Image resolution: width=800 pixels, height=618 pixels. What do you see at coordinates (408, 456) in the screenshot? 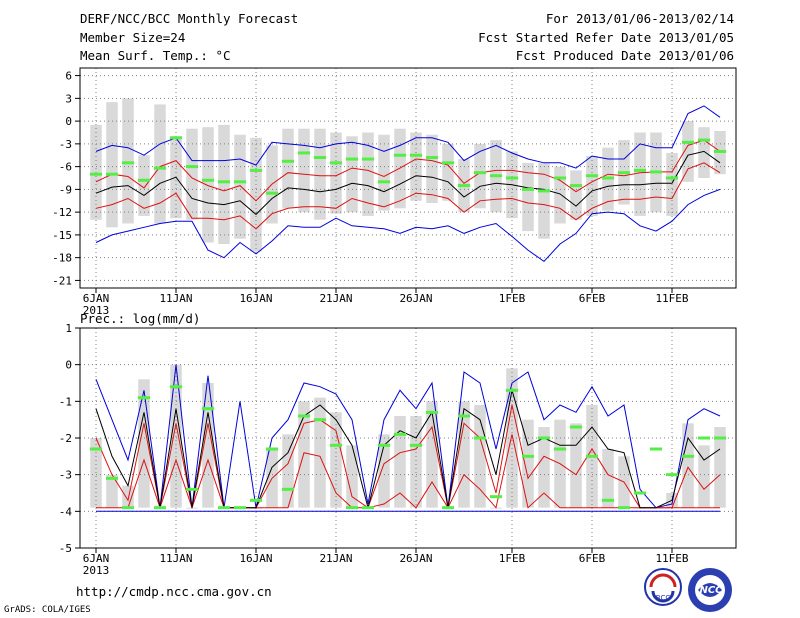
I see `upper-spread-line` at bounding box center [408, 456].